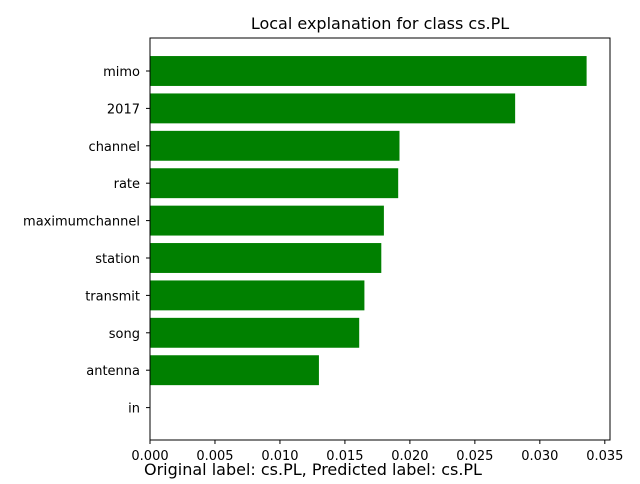 The width and height of the screenshot is (640, 484). What do you see at coordinates (539, 456) in the screenshot?
I see `x-tick-label: 0.030` at bounding box center [539, 456].